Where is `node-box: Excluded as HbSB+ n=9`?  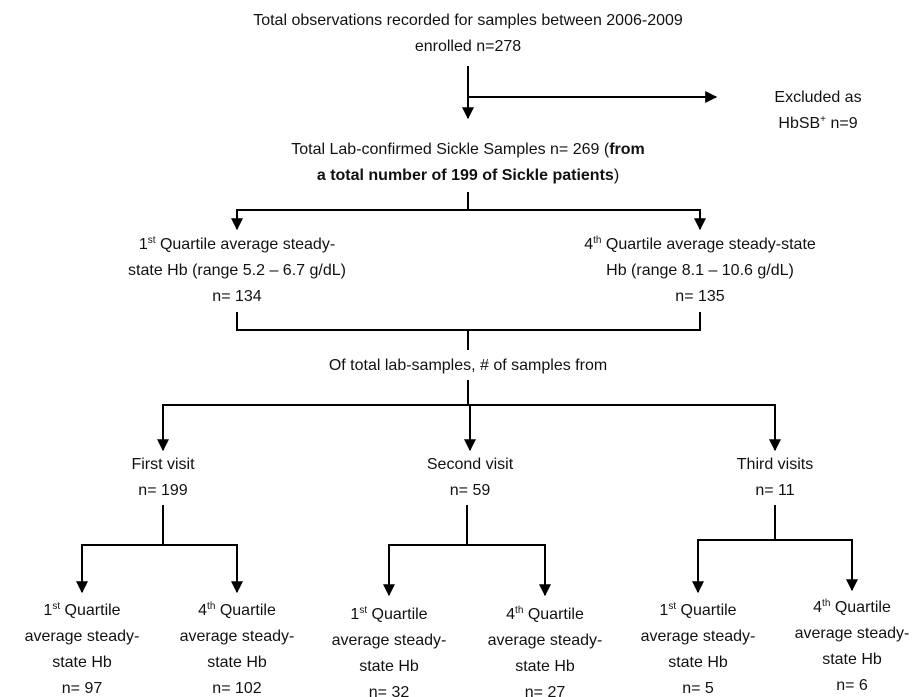 node-box: Excluded as HbSB+ n=9 is located at coordinates (817, 111).